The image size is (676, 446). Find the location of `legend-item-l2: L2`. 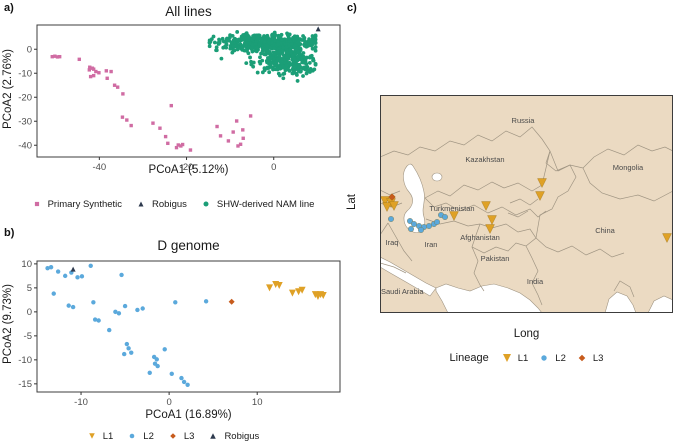

legend-item-l2: L2 is located at coordinates (140, 436).